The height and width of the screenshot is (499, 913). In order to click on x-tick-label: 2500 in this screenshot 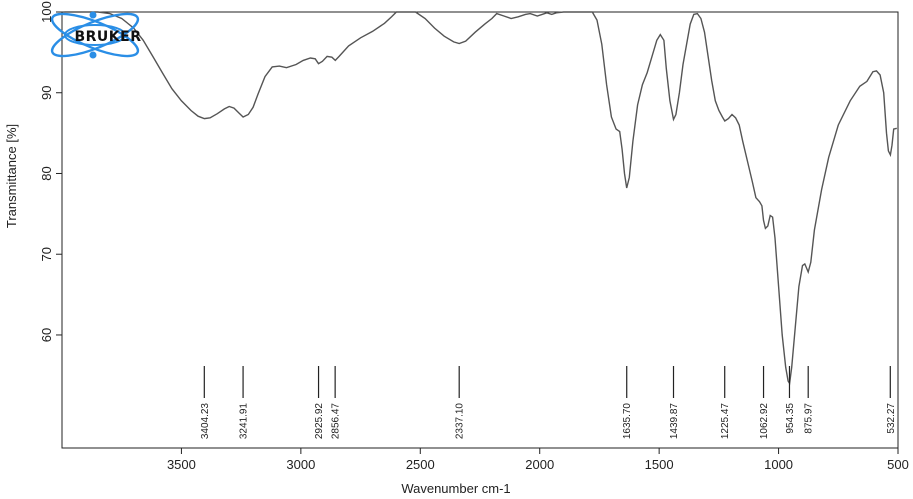, I will do `click(420, 464)`.